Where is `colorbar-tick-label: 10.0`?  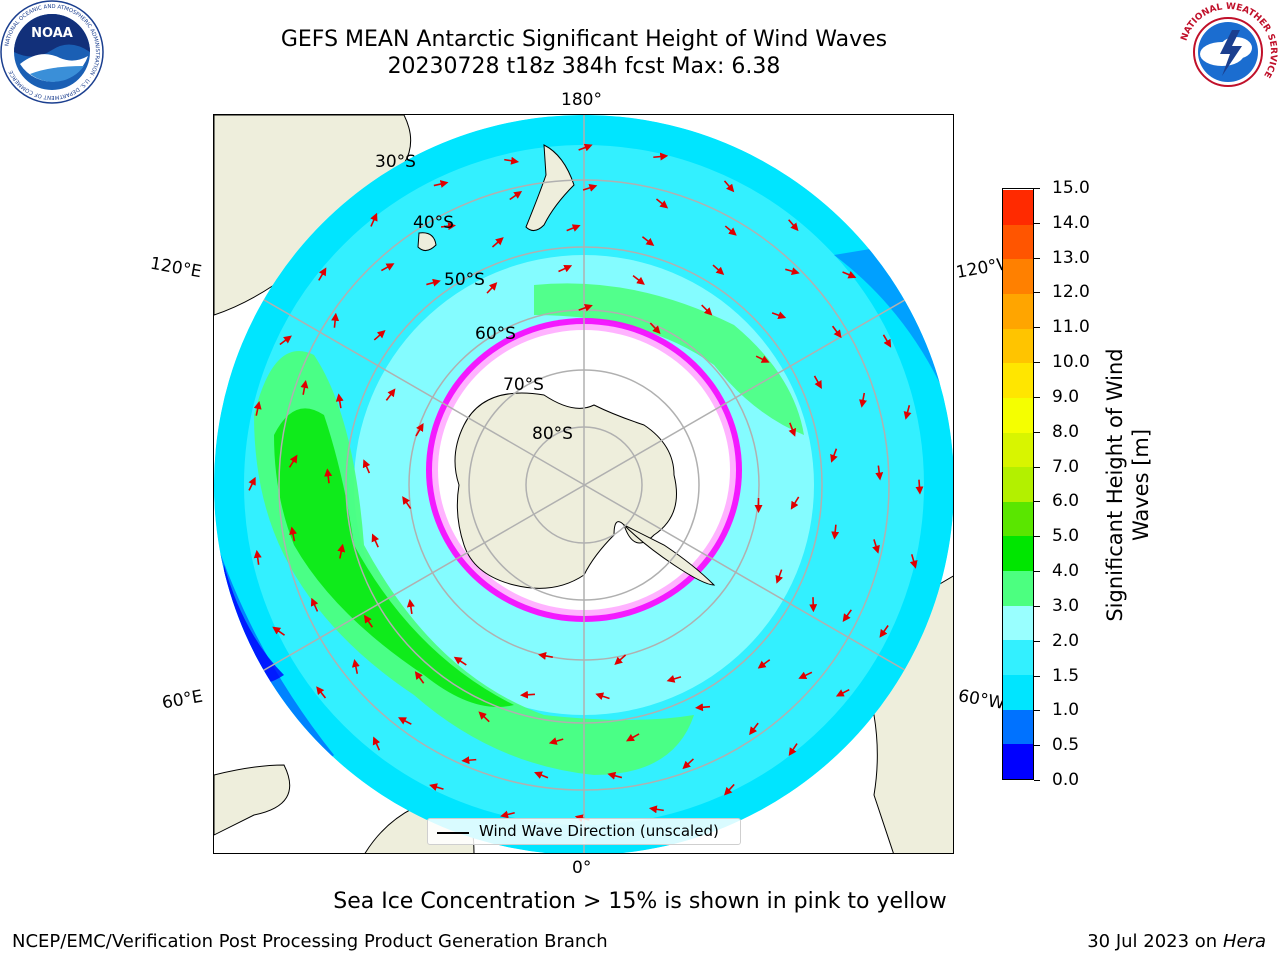
colorbar-tick-label: 10.0 is located at coordinates (1071, 362).